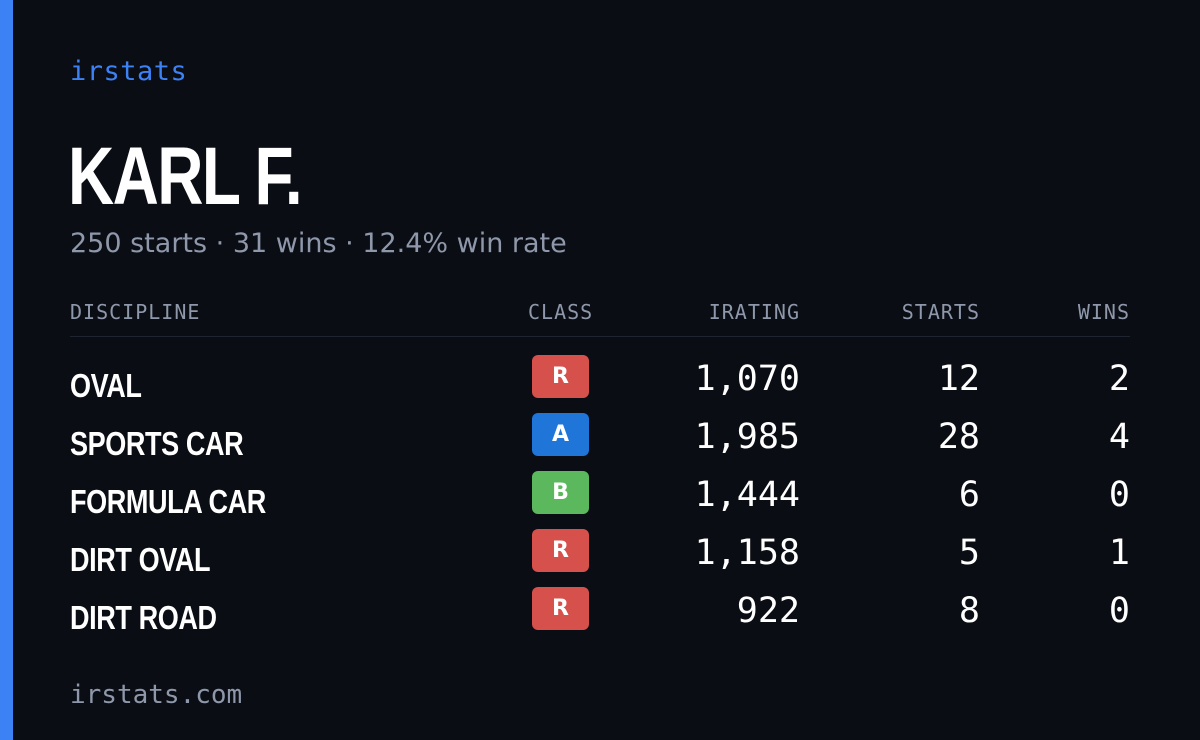 This screenshot has height=740, width=1200. I want to click on header-starts: STARTS, so click(940, 312).